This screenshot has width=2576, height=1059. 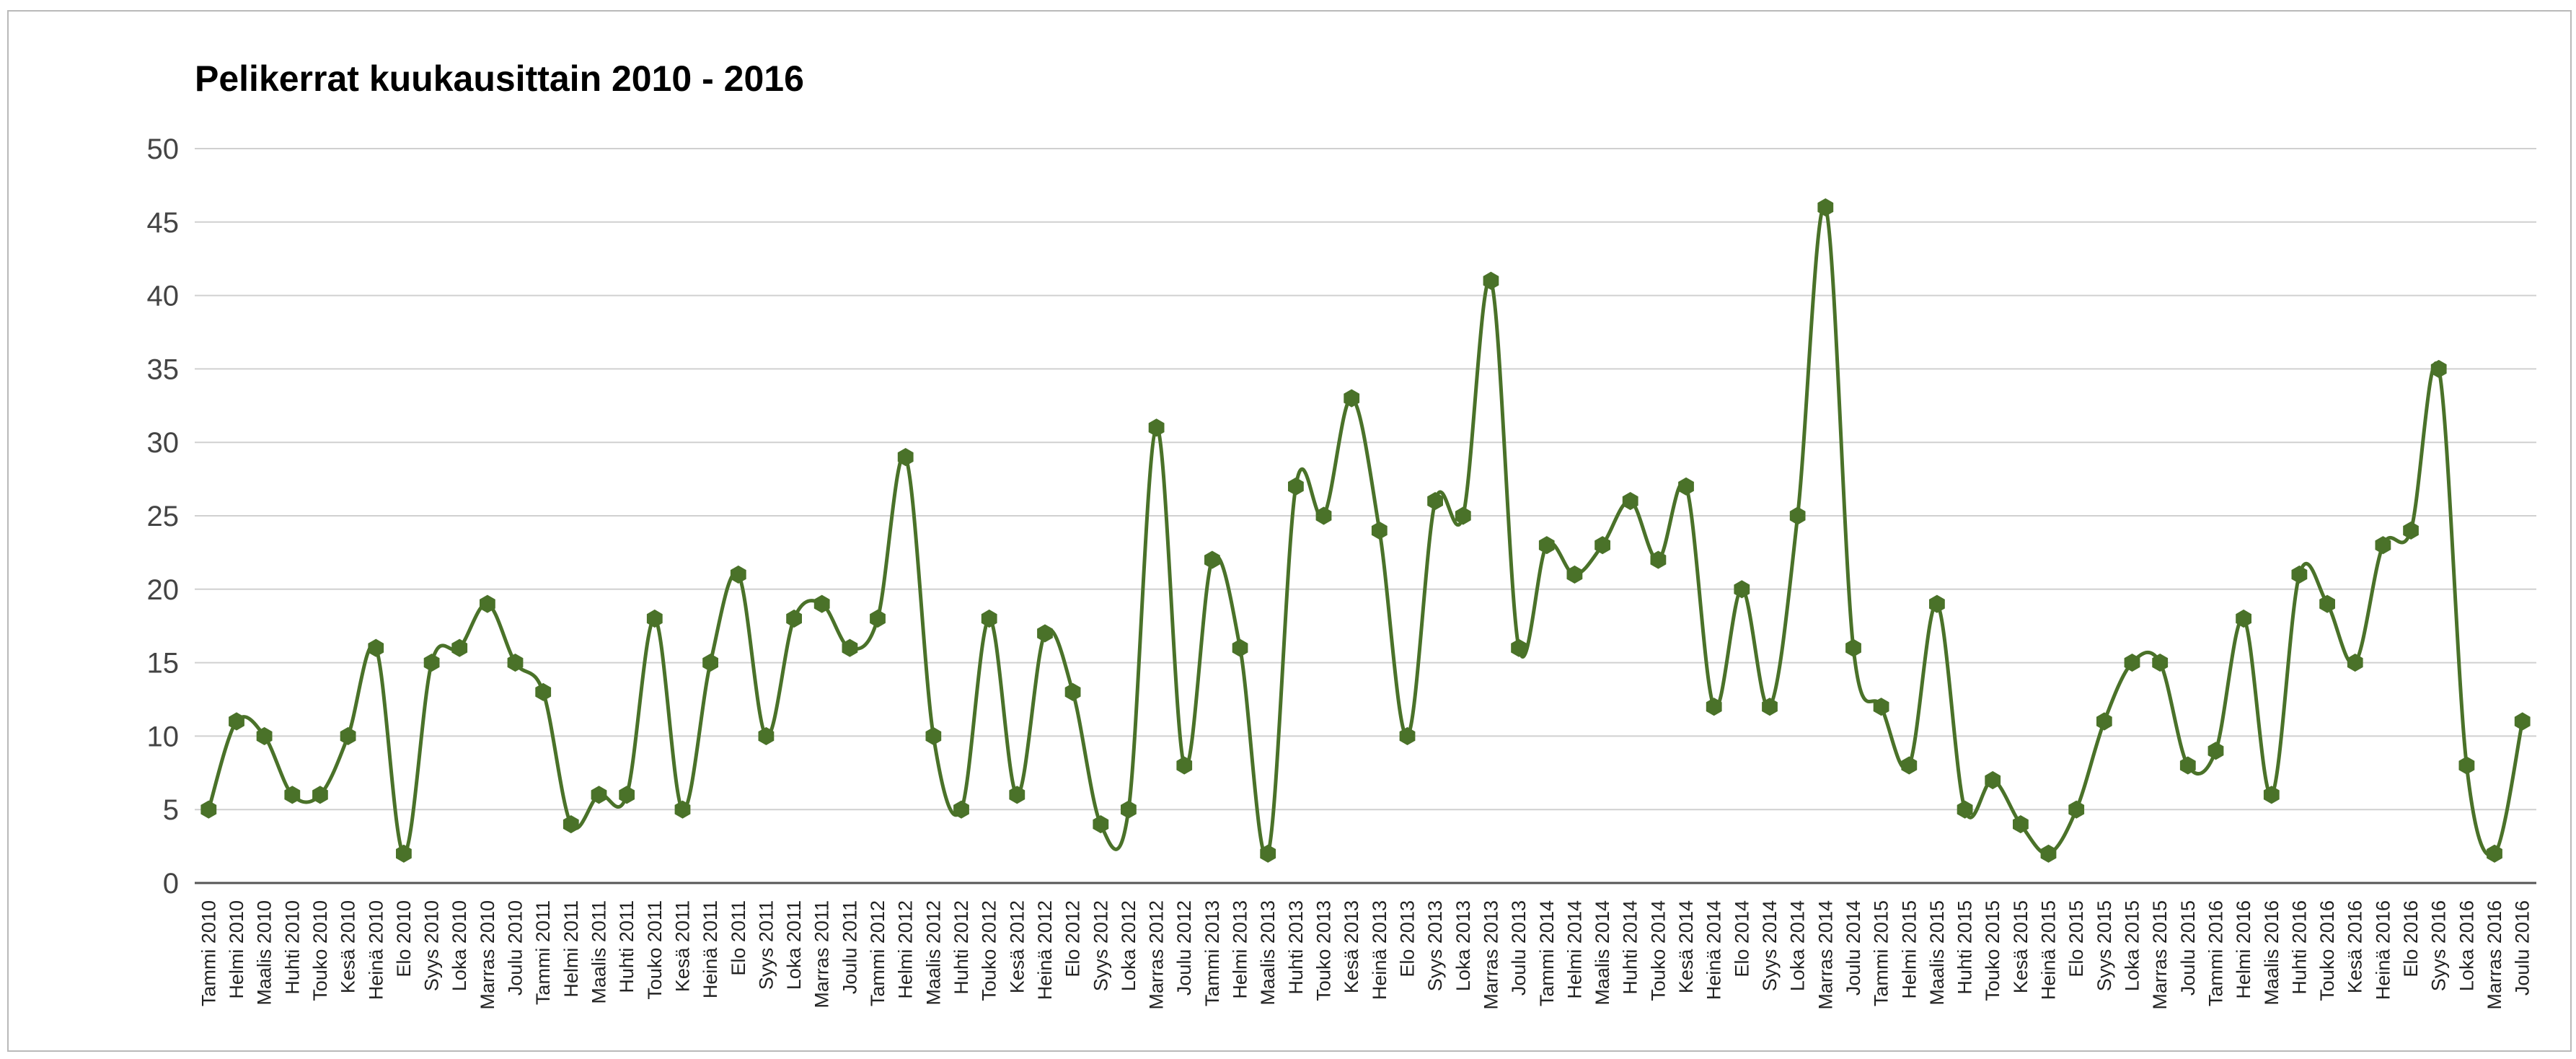 I want to click on x-tick-label: Maalis 2011, so click(x=598, y=952).